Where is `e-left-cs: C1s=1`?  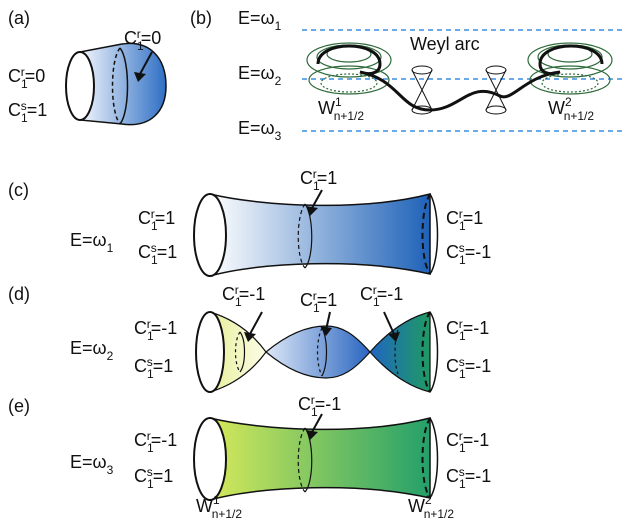 e-left-cs: C1s=1 is located at coordinates (153, 478).